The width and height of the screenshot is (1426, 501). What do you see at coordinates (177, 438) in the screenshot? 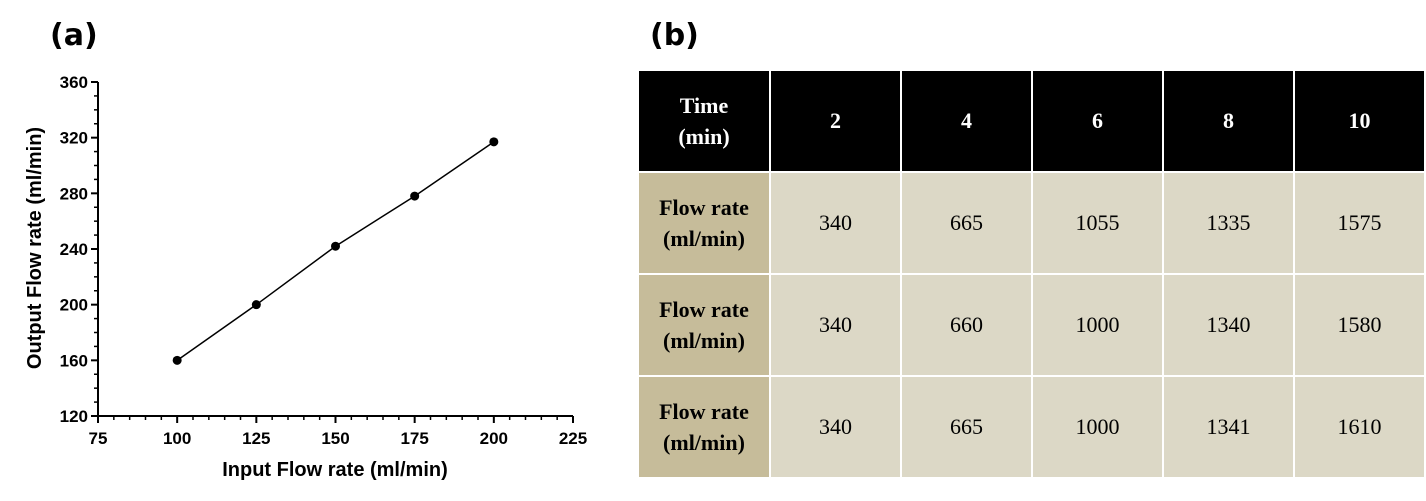
I see `x-tick-label: 100` at bounding box center [177, 438].